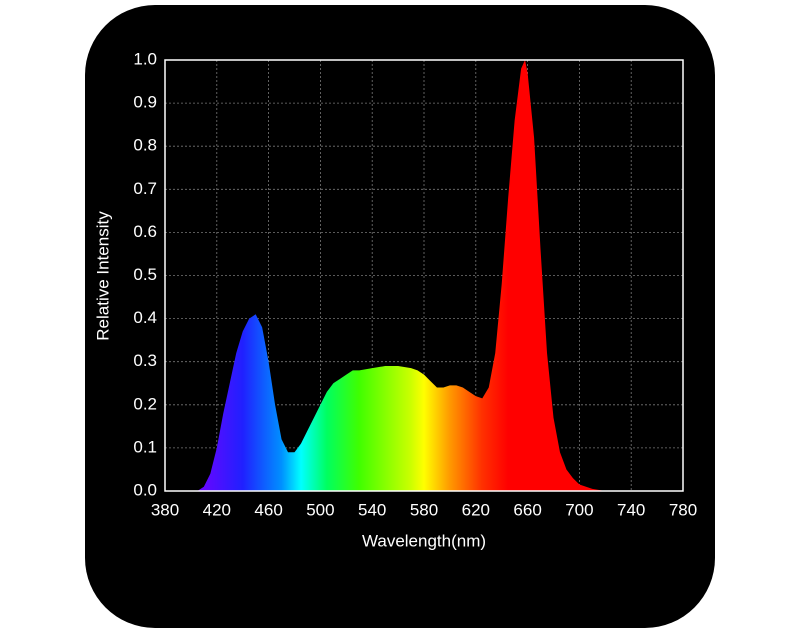 The width and height of the screenshot is (800, 638). What do you see at coordinates (145, 145) in the screenshot?
I see `y-tick-label: 0.8` at bounding box center [145, 145].